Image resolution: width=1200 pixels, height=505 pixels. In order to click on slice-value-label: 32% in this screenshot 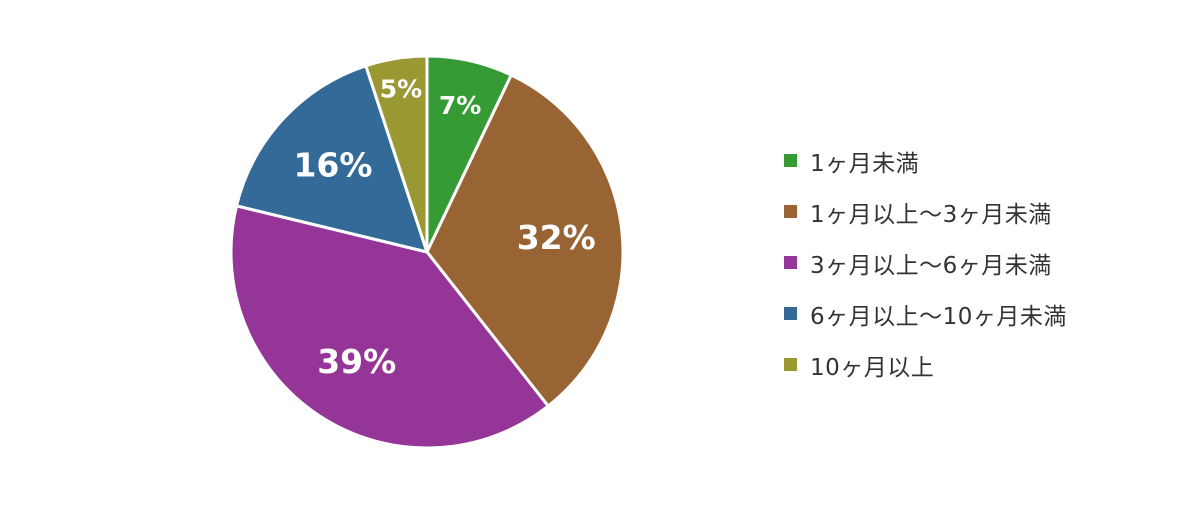, I will do `click(556, 237)`.